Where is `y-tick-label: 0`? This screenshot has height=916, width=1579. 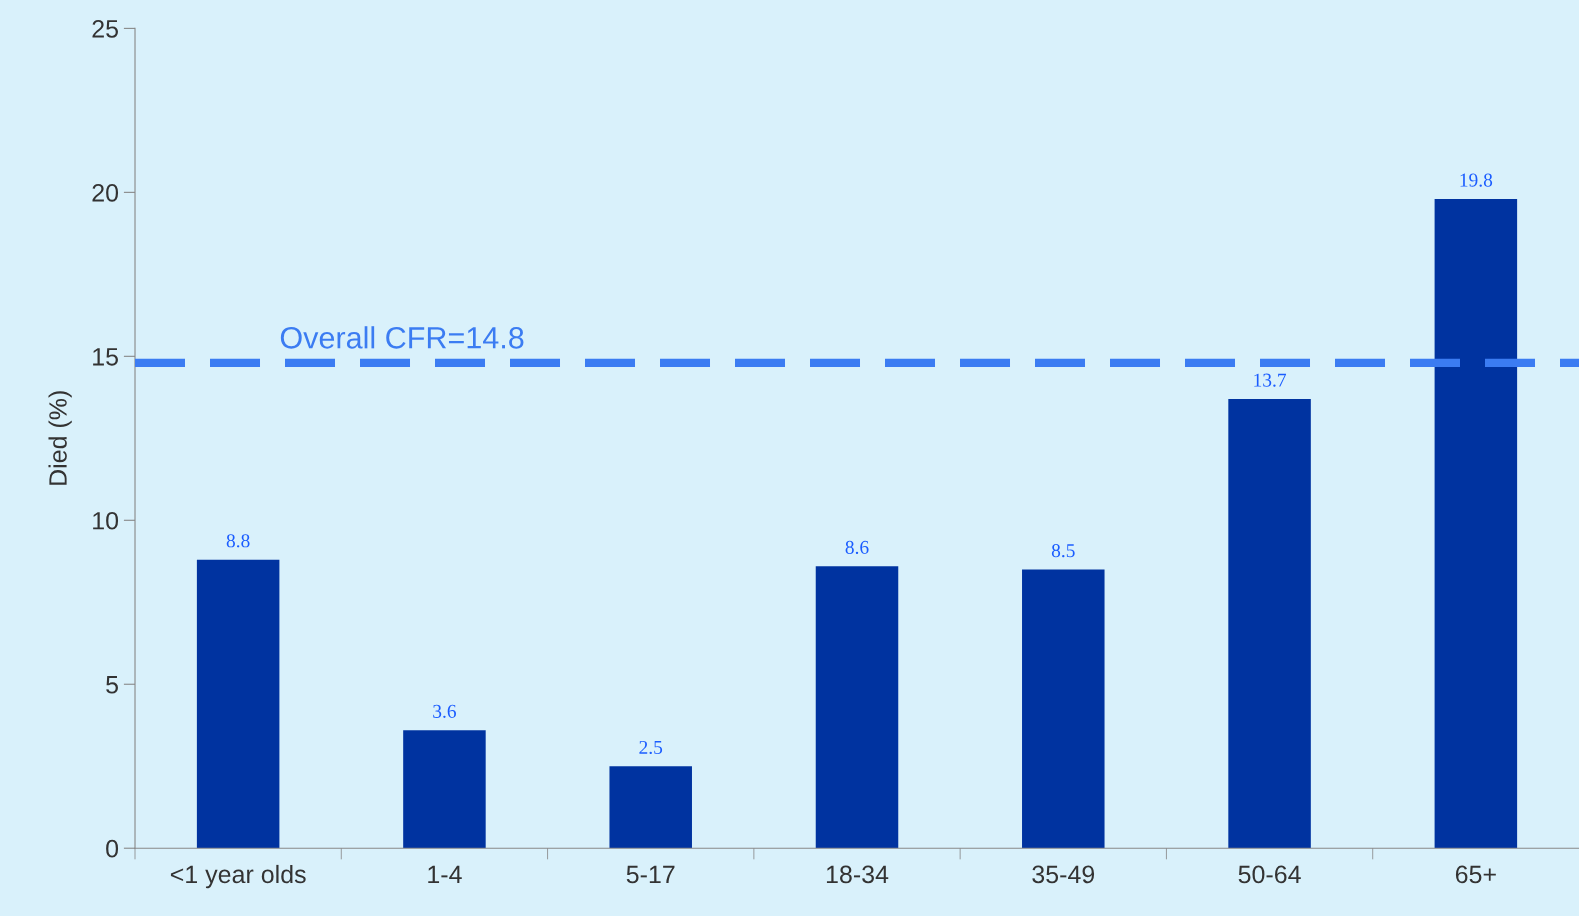
y-tick-label: 0 is located at coordinates (112, 848).